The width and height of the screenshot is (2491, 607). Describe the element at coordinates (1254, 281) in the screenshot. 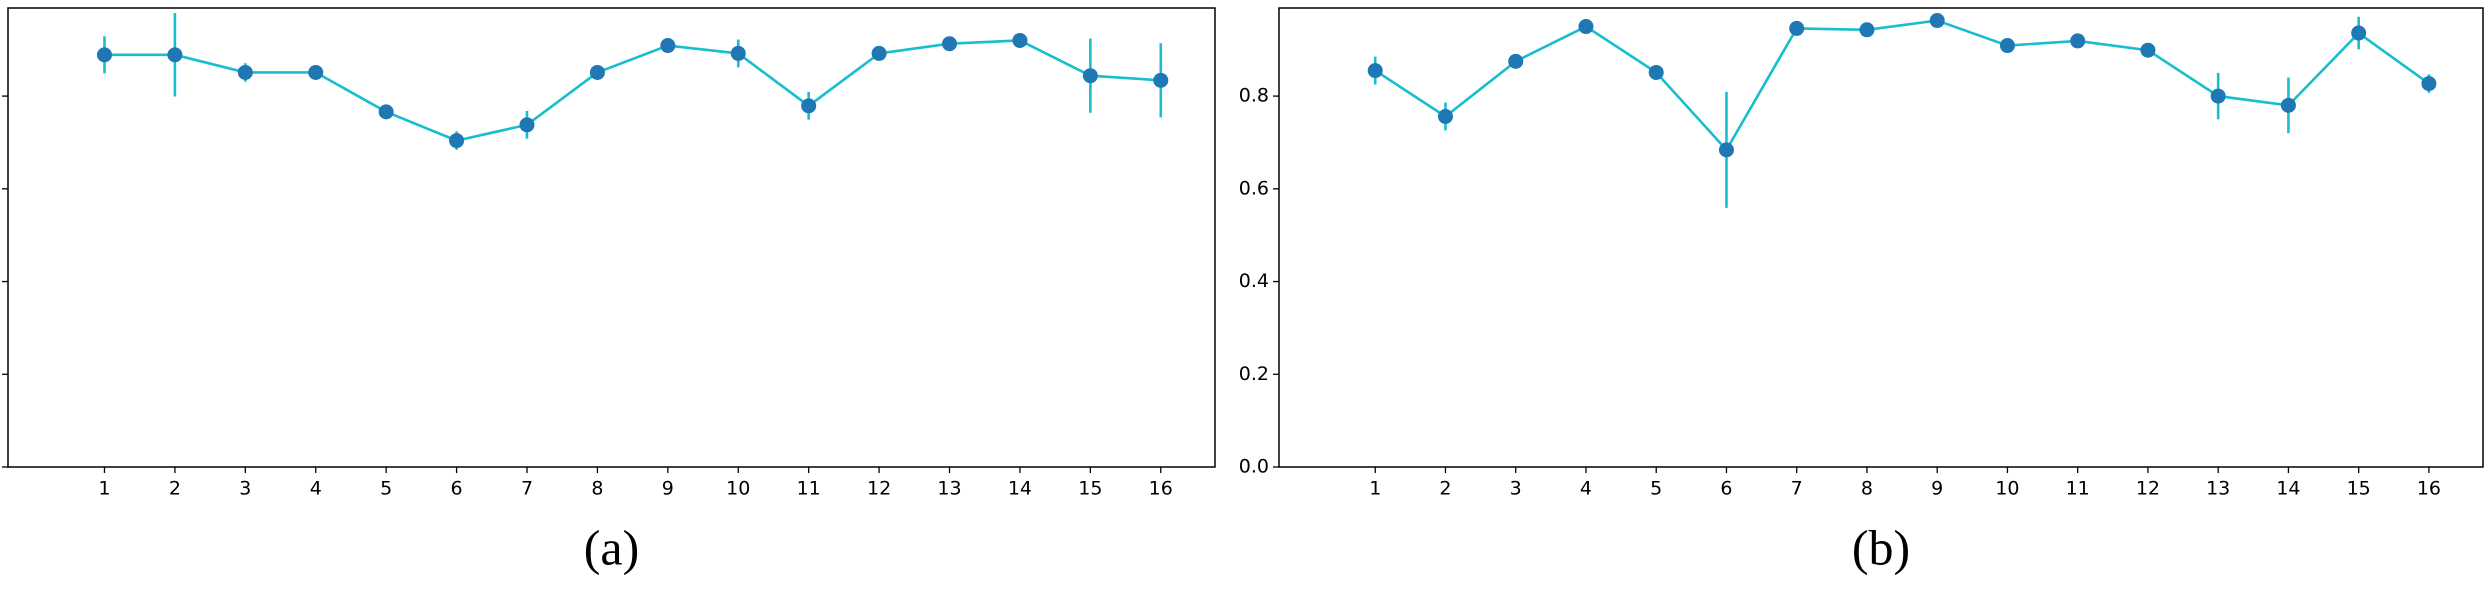

I see `y-tick-label: 0.4` at that location.